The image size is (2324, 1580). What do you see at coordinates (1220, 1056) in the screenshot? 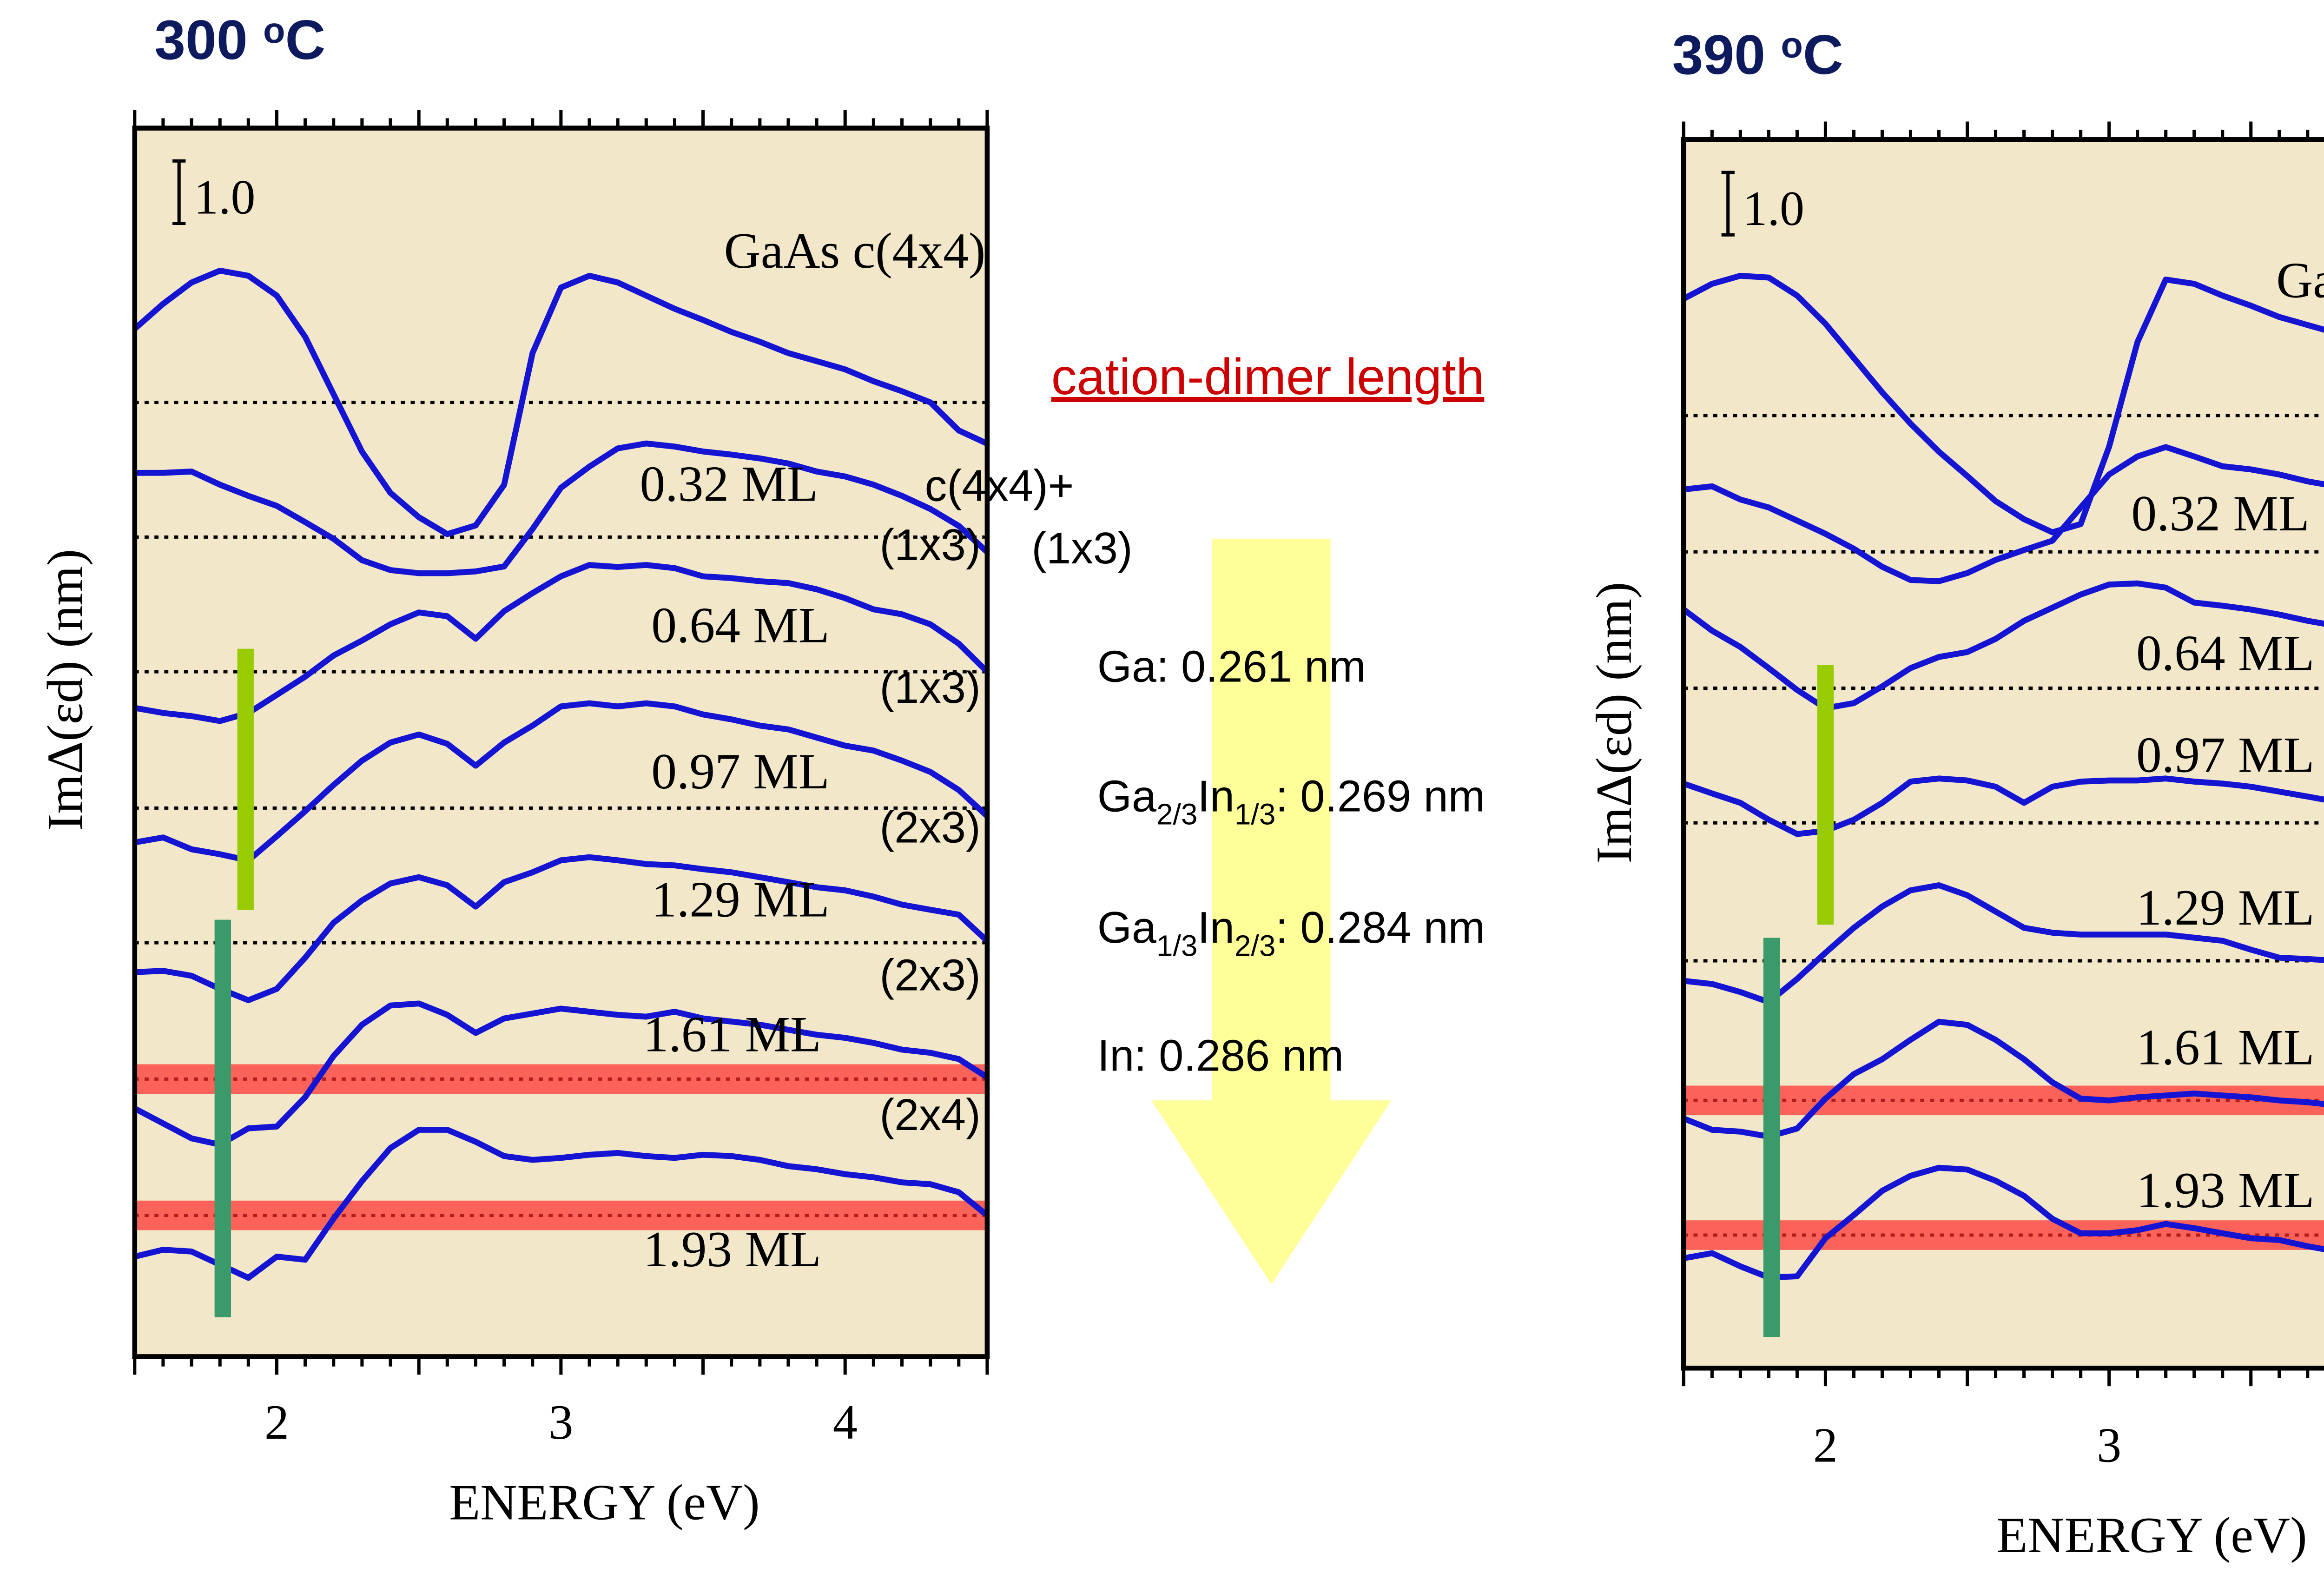
I see `dimer-length-in: In: 0.286 nm` at bounding box center [1220, 1056].